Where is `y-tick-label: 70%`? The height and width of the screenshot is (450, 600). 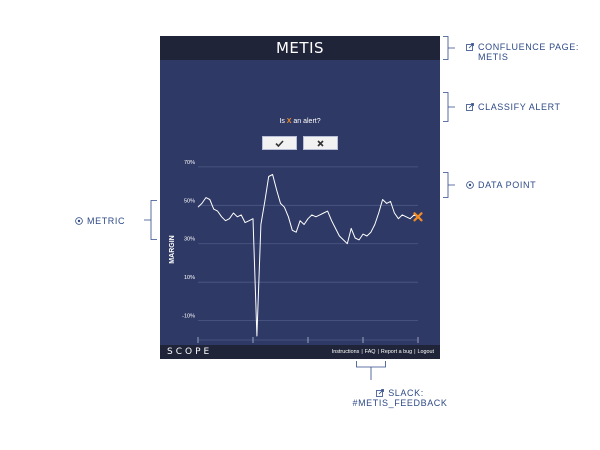 y-tick-label: 70% is located at coordinates (189, 163).